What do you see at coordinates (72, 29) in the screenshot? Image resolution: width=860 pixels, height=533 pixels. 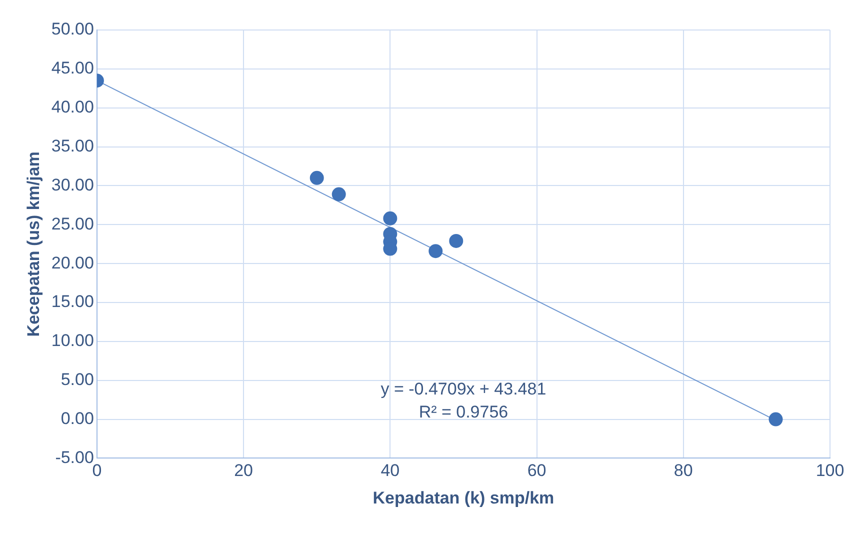 I see `y-tick-label: 50.00` at bounding box center [72, 29].